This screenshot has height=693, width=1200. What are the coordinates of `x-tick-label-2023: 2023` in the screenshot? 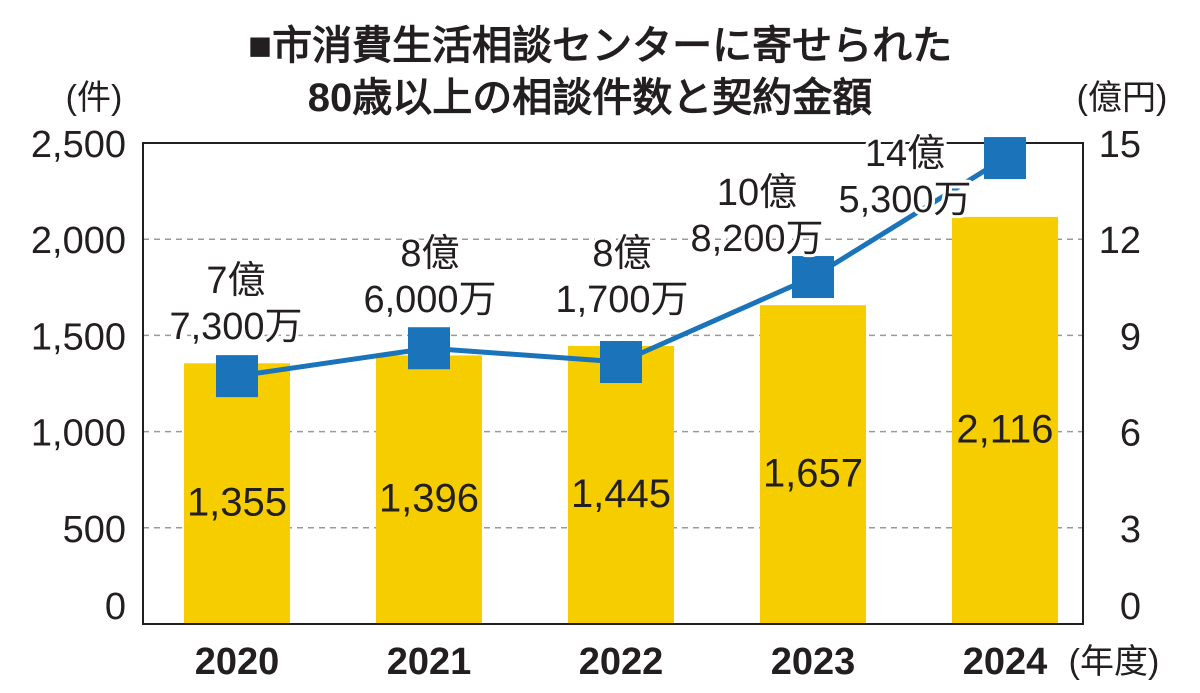 It's located at (813, 662).